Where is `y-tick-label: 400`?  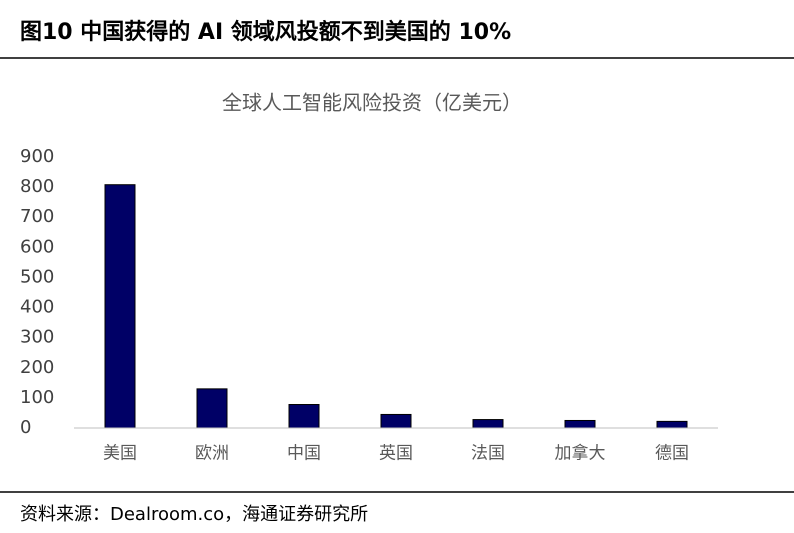 y-tick-label: 400 is located at coordinates (37, 307).